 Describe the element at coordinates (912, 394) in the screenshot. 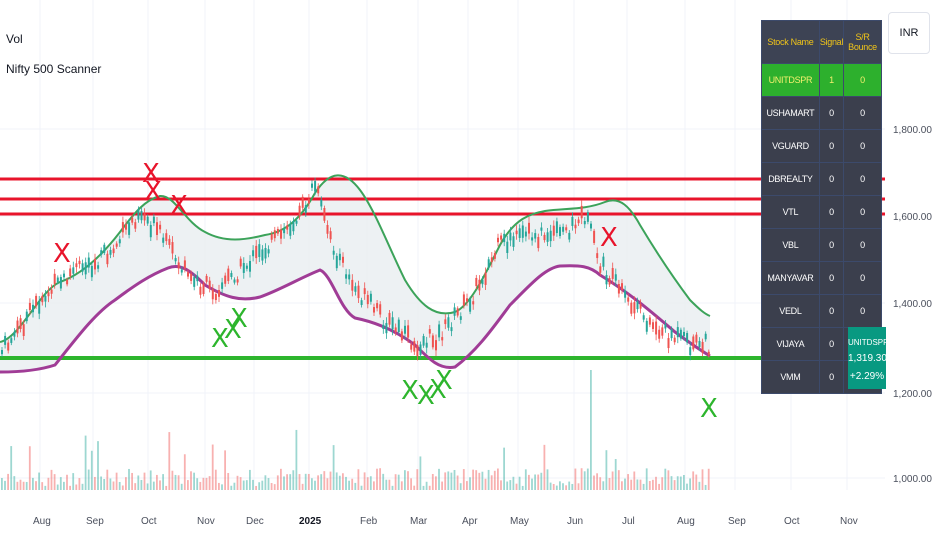

I see `price-tick: 1,200.00` at that location.